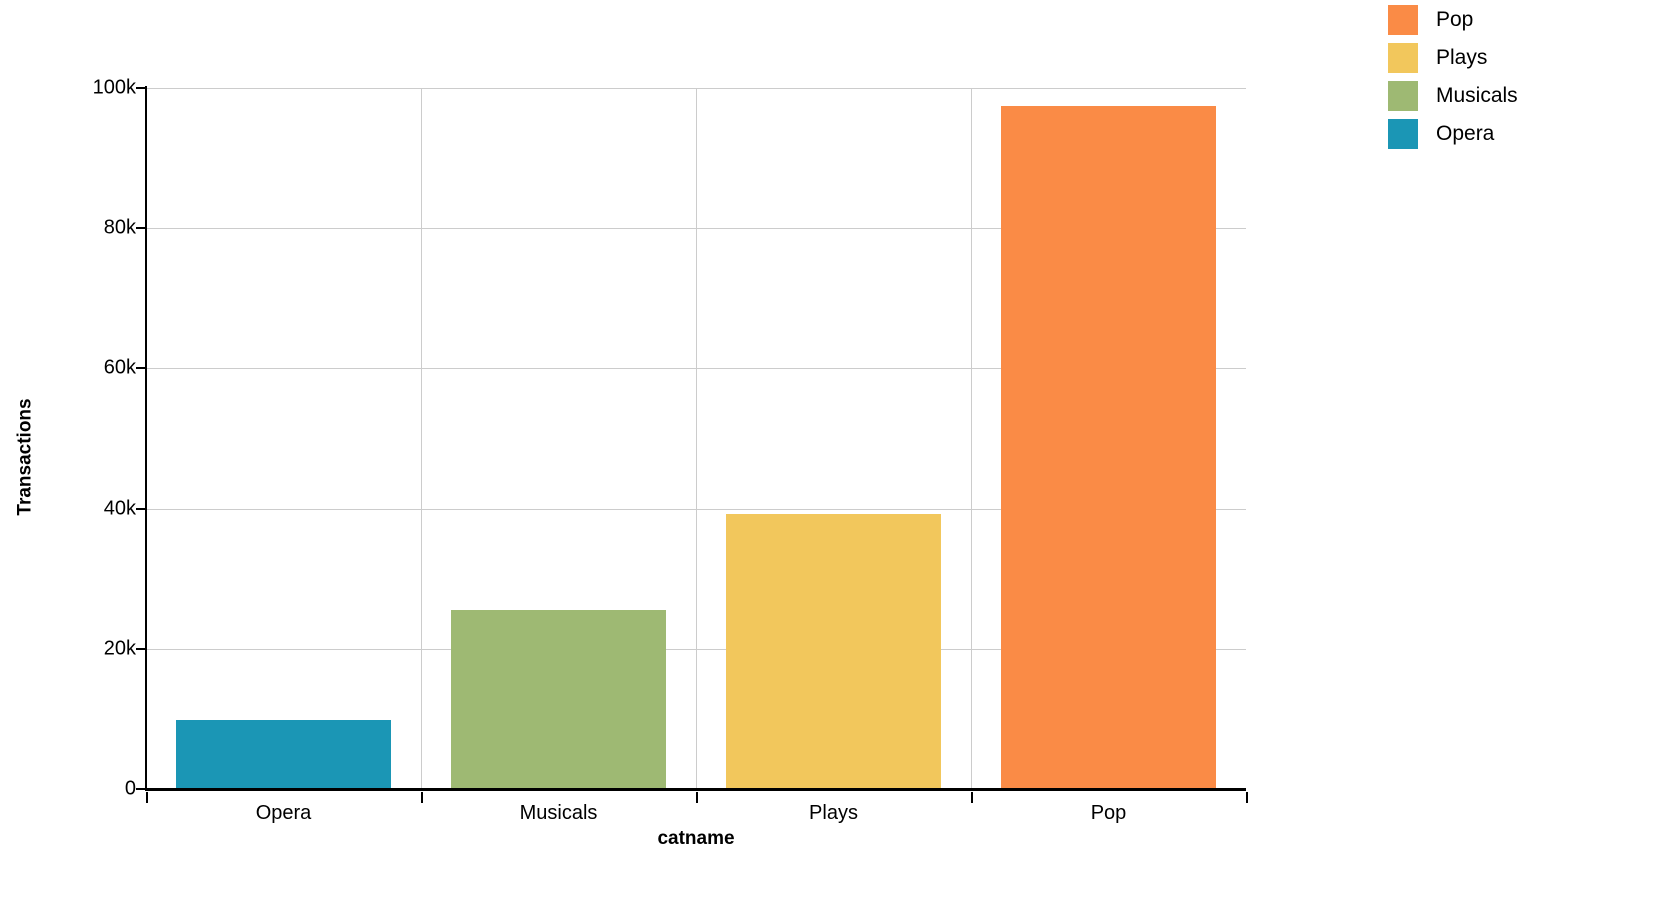 The height and width of the screenshot is (914, 1658). Describe the element at coordinates (119, 648) in the screenshot. I see `y-tick-label: 20k` at that location.